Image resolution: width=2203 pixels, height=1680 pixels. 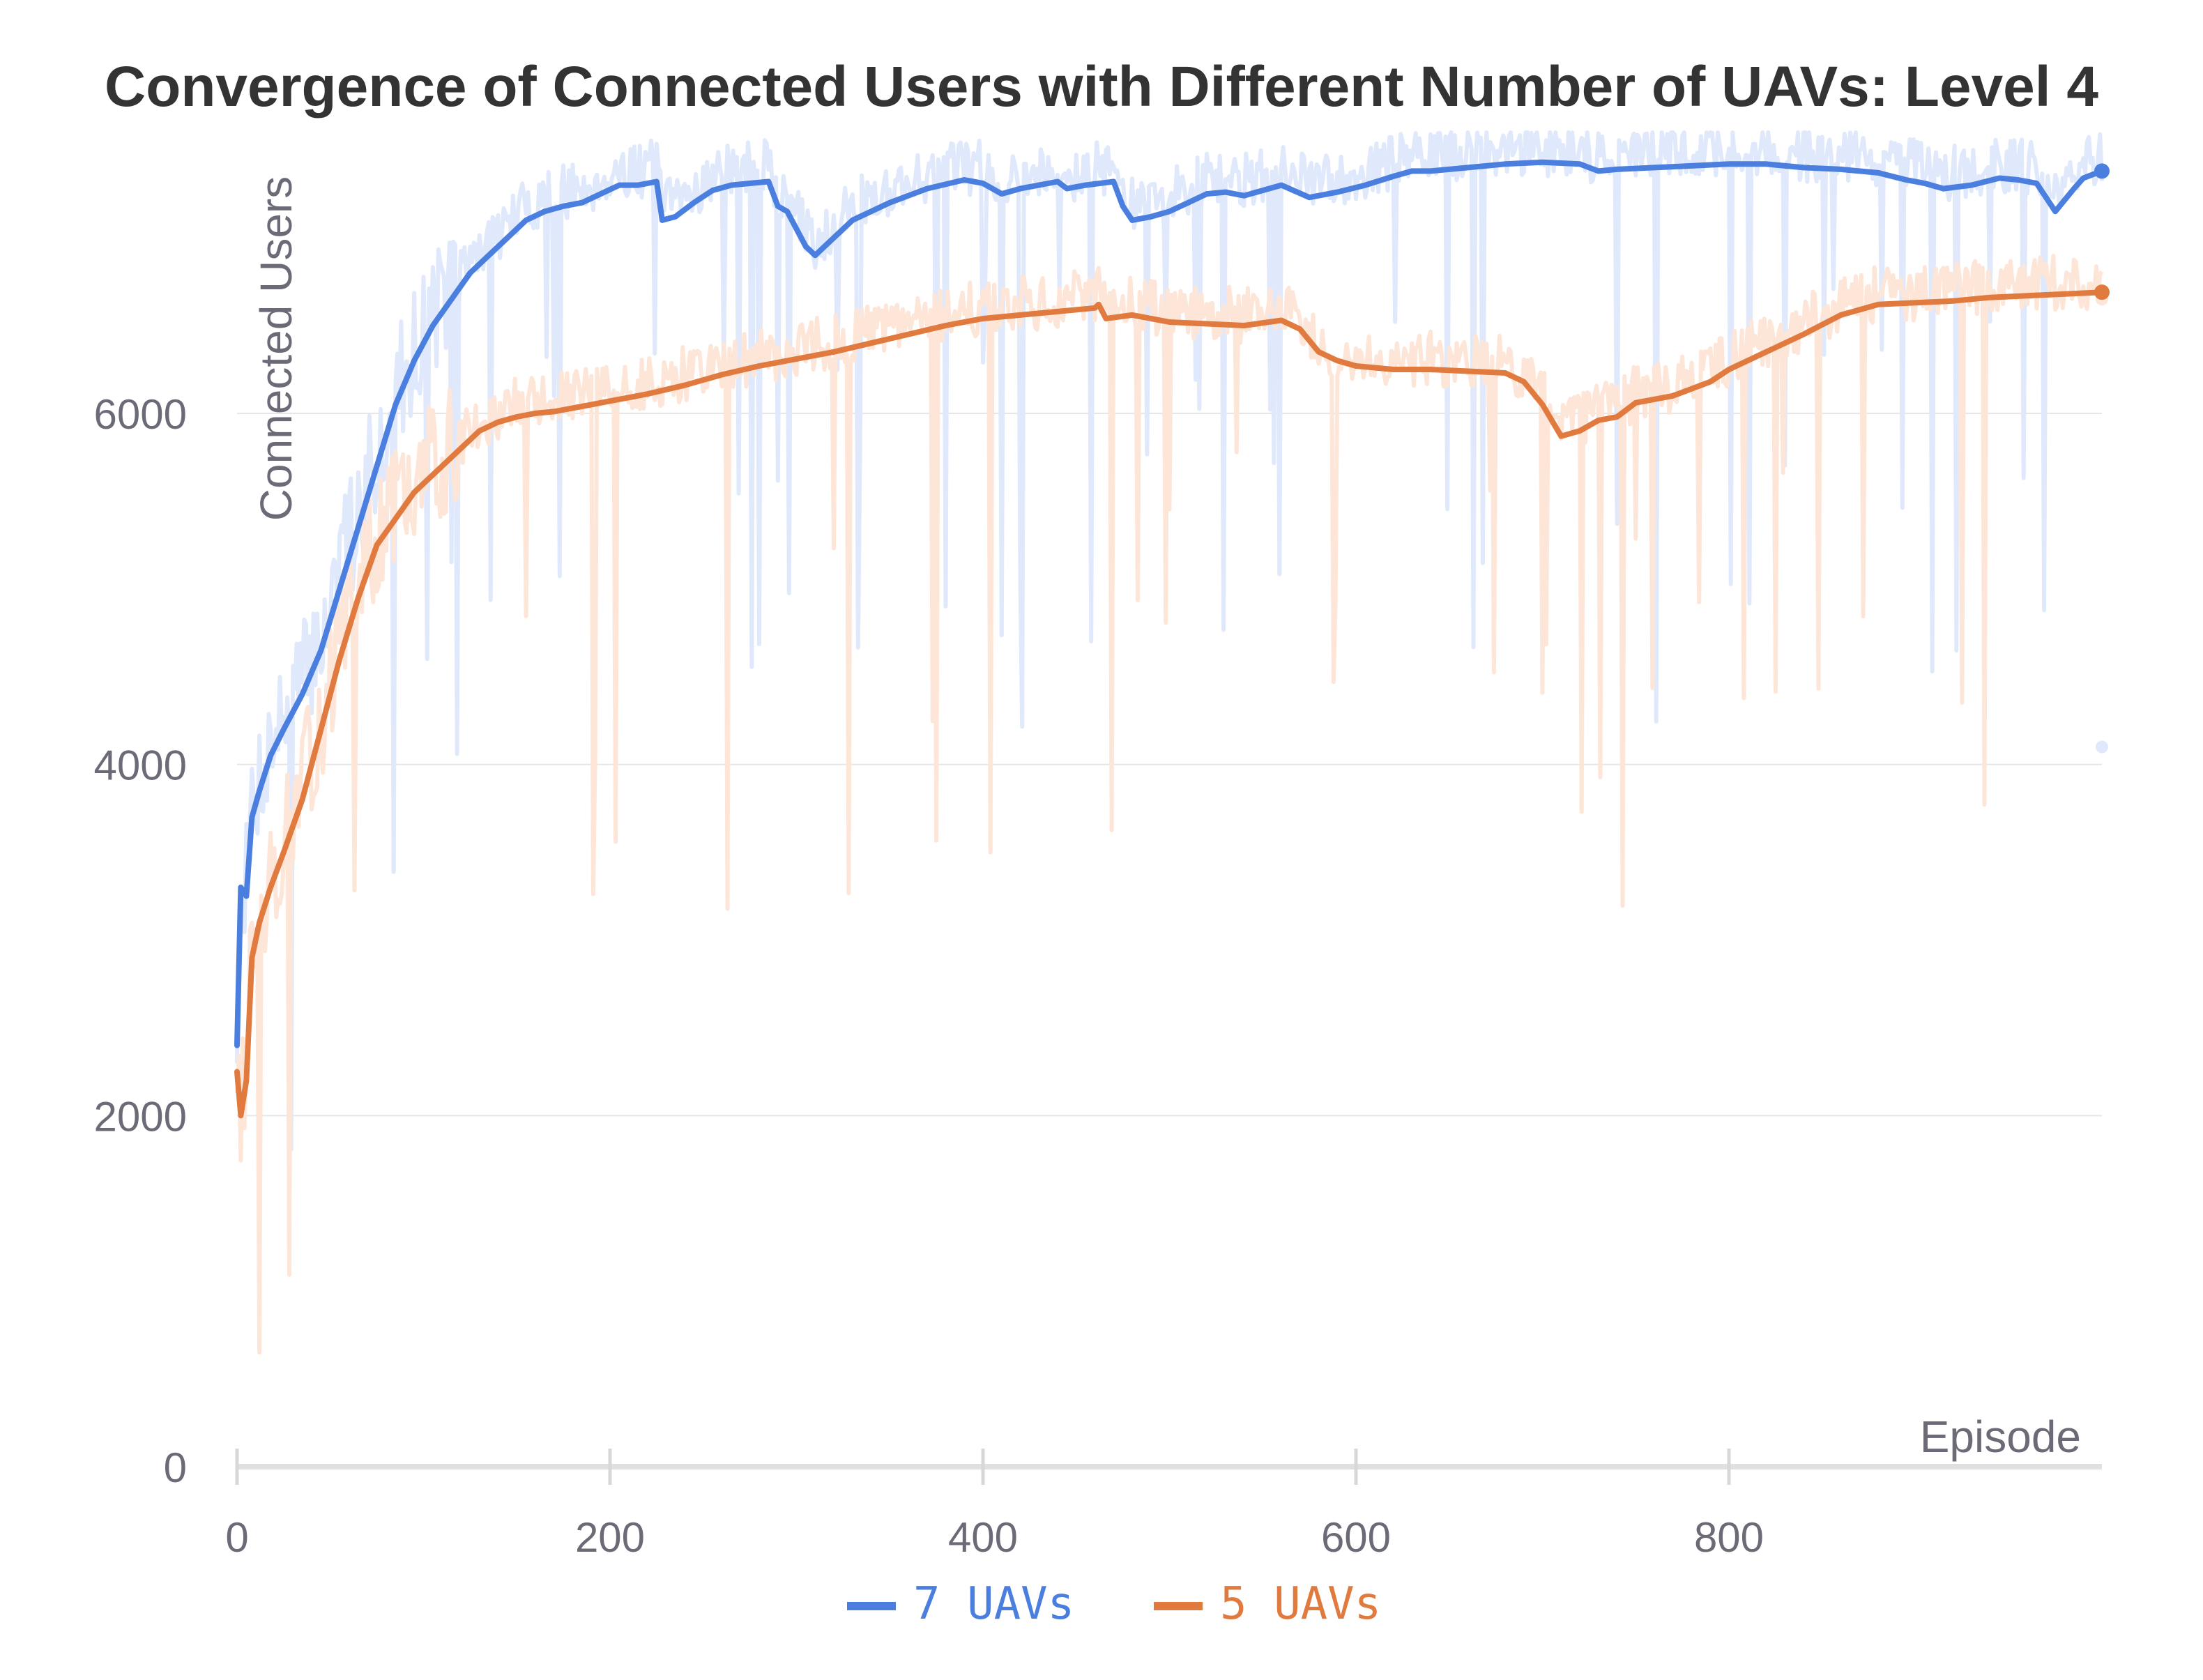 I want to click on y-axis-title: Connected Users, so click(x=276, y=348).